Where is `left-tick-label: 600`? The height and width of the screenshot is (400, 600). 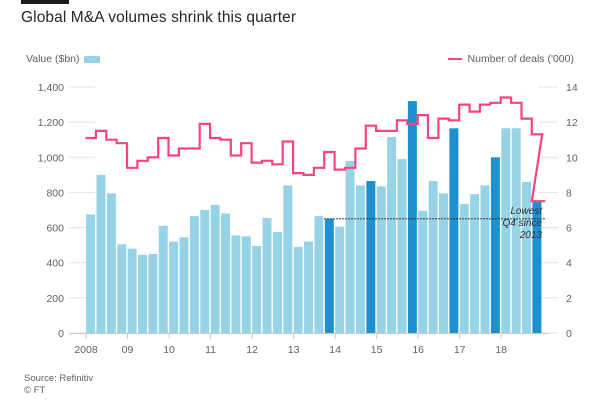
left-tick-label: 600 is located at coordinates (55, 229).